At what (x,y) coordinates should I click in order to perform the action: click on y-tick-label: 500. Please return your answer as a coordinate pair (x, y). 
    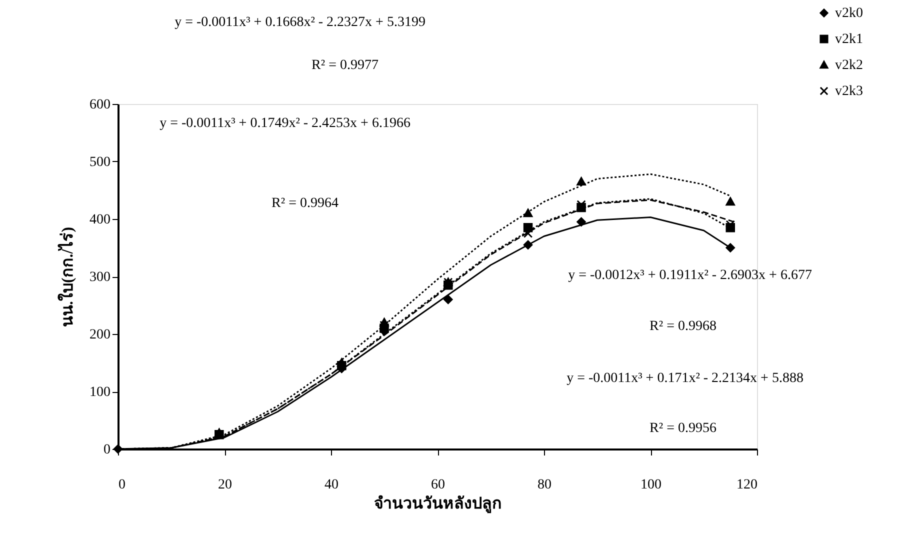
    Looking at the image, I should click on (100, 162).